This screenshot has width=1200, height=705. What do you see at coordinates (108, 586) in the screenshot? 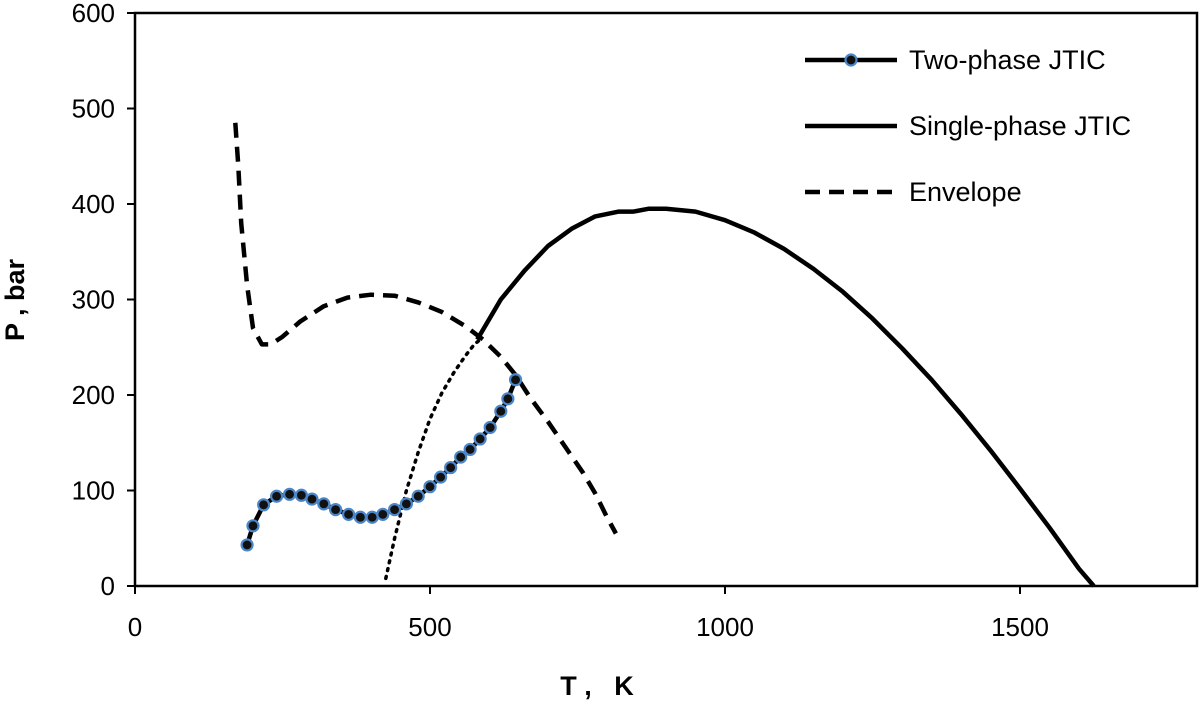
I see `y-tick-label: 0` at bounding box center [108, 586].